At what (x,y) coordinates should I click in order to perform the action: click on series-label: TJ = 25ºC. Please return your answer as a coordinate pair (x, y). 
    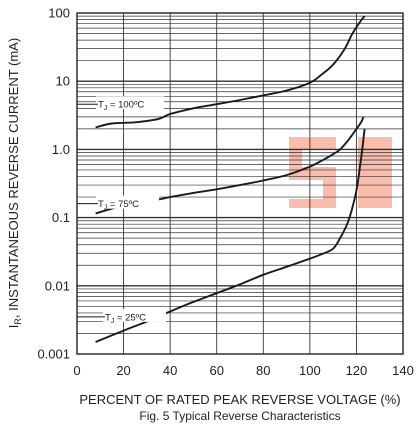
    Looking at the image, I should click on (125, 318).